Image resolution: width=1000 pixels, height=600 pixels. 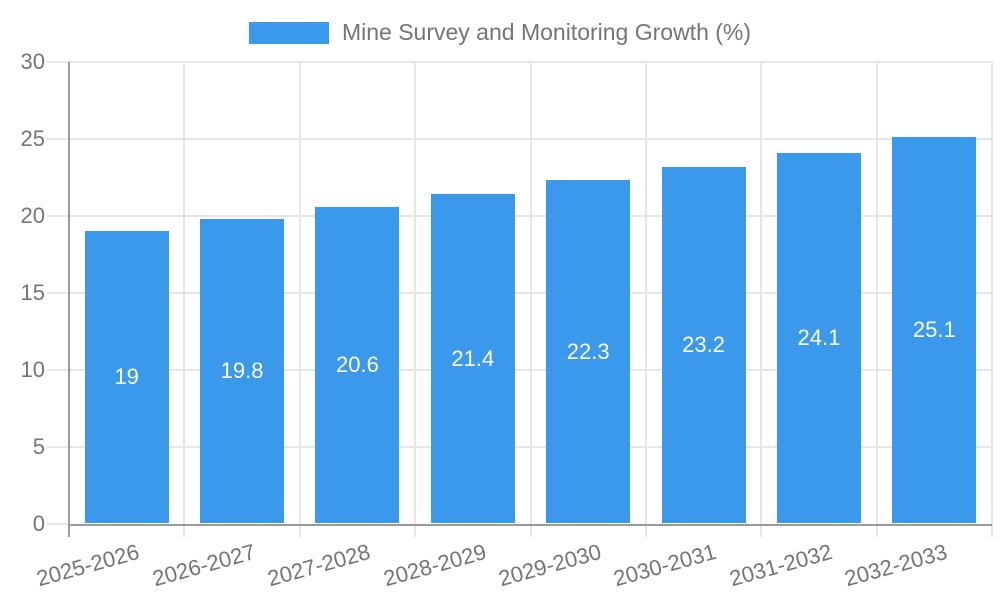 I want to click on bar-2025-2026, so click(x=126, y=377).